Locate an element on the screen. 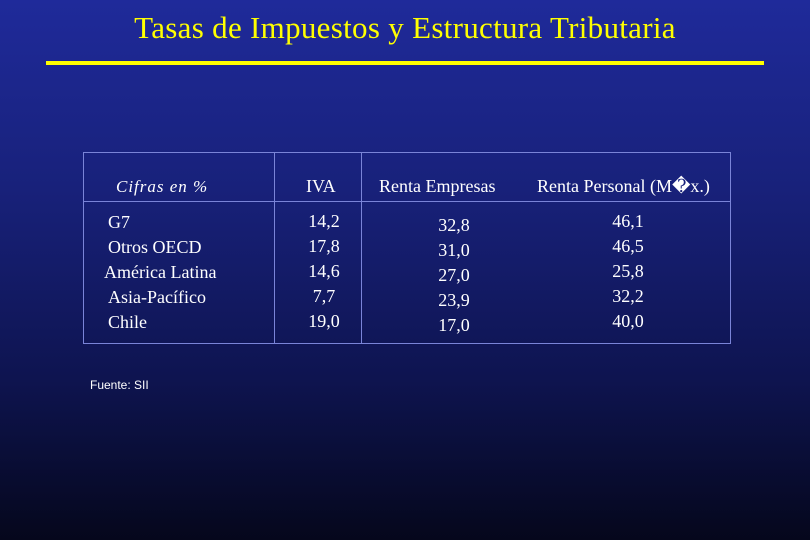 The height and width of the screenshot is (540, 810). renta-empresas-value: 32,8 is located at coordinates (454, 225).